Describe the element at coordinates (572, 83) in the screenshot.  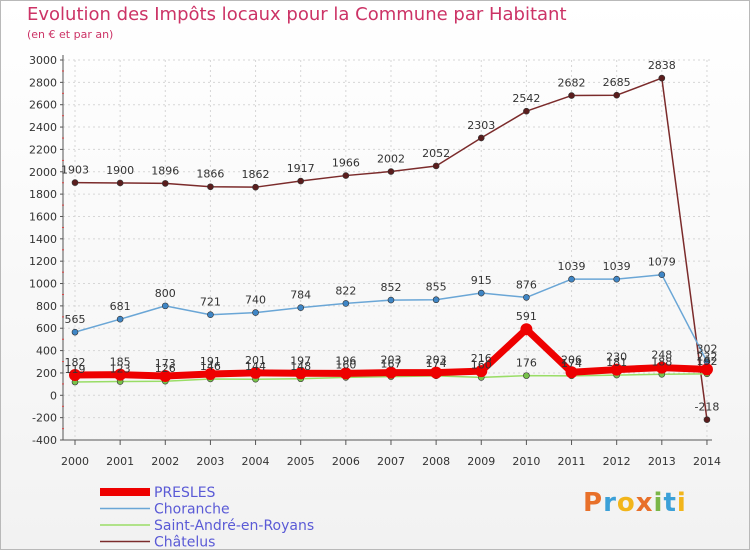
I see `data-label: 2682` at that location.